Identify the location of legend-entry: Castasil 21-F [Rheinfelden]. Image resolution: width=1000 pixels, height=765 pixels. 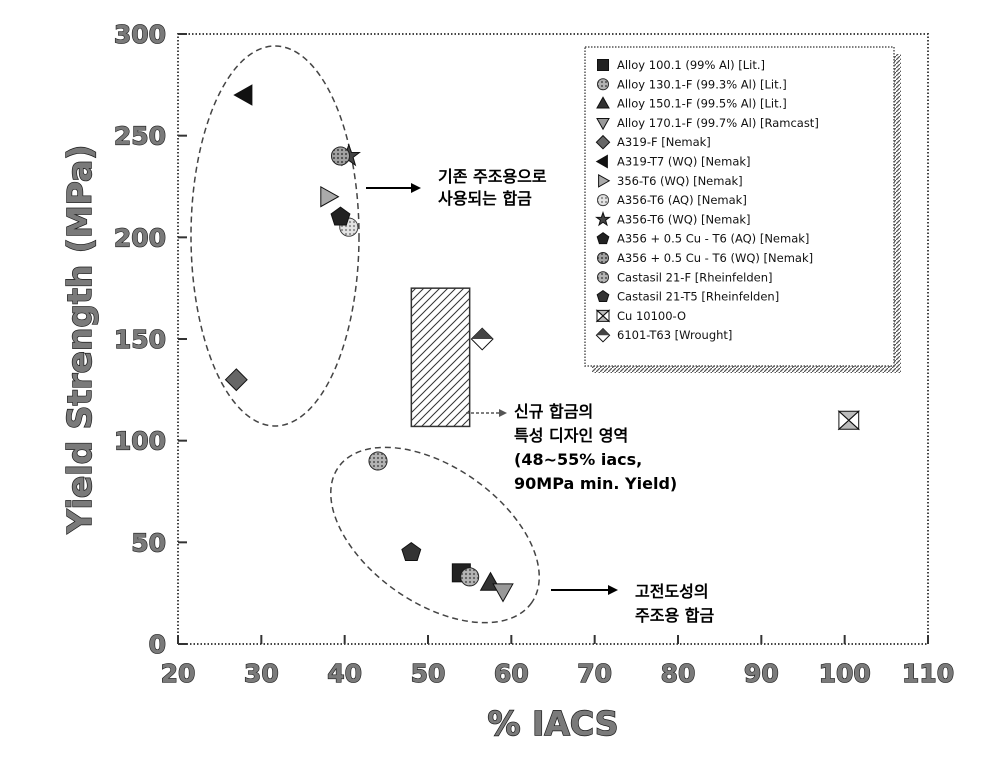
(685, 277).